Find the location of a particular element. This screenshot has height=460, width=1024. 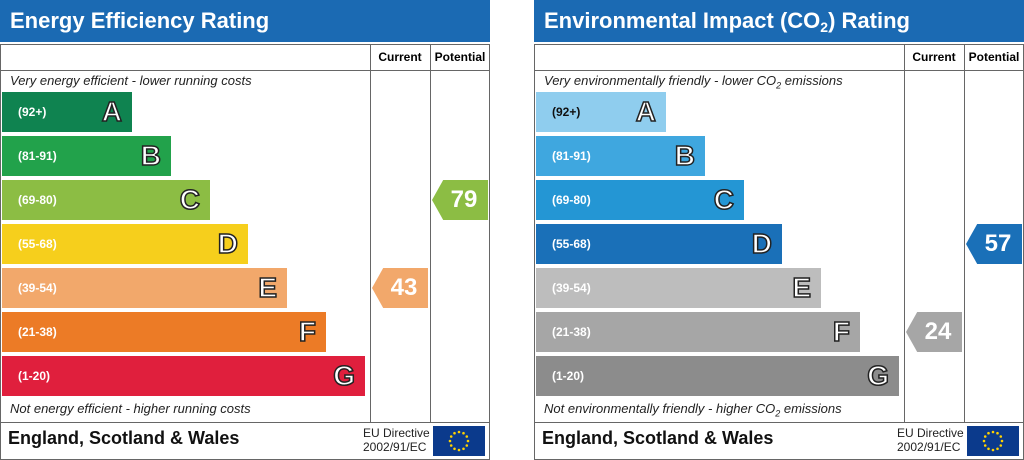

current-rating-arrow: 24 is located at coordinates (934, 332).